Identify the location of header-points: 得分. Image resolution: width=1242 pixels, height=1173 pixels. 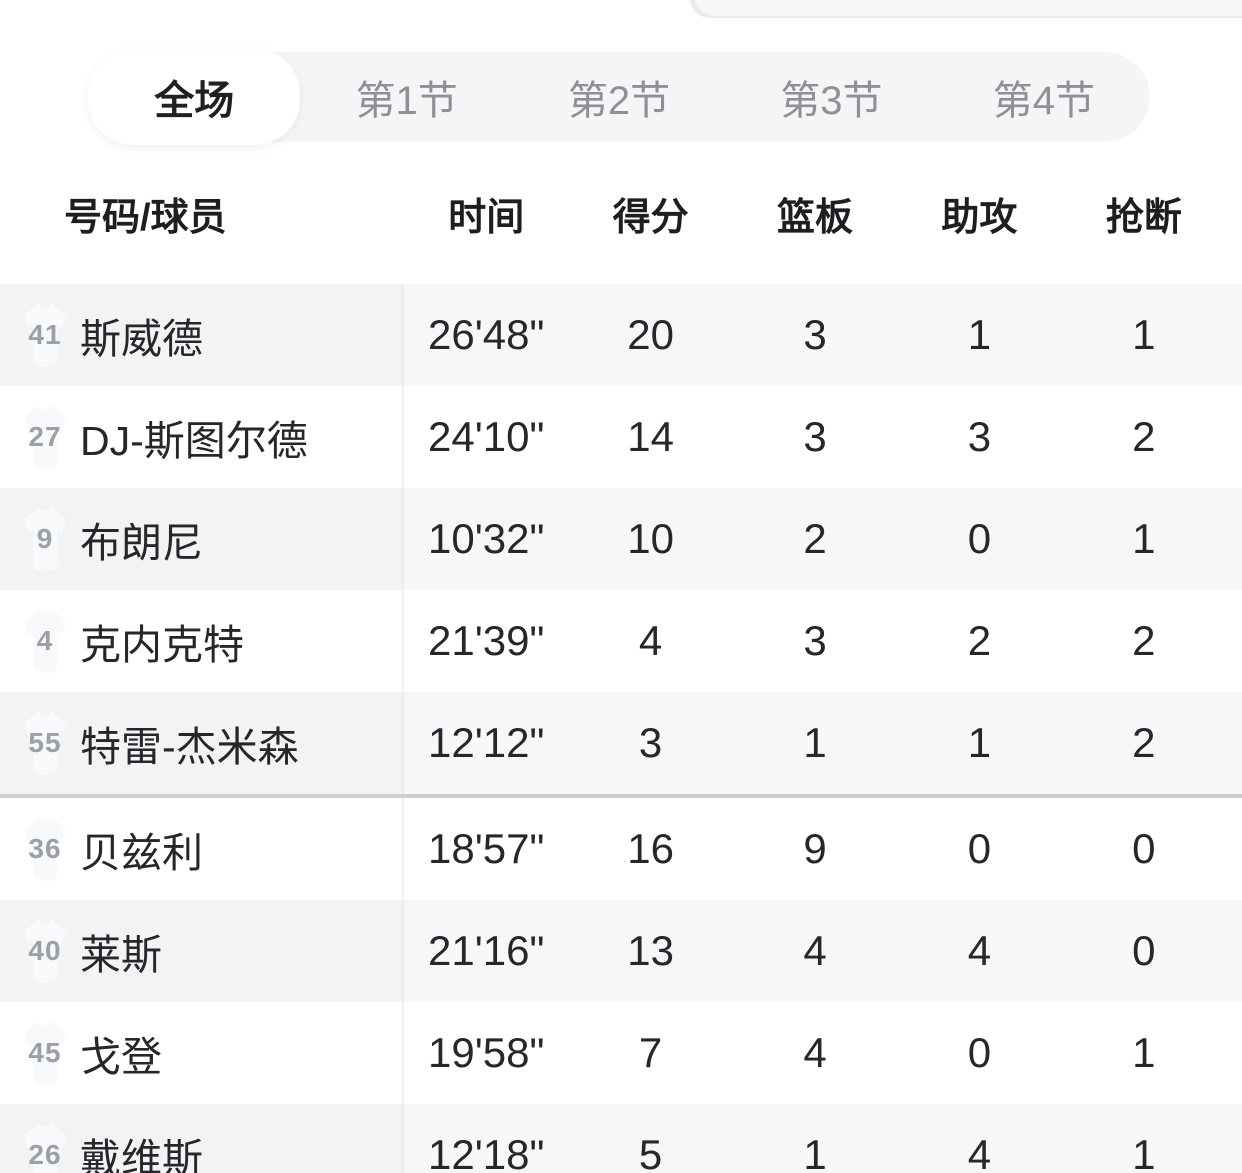
(650, 218).